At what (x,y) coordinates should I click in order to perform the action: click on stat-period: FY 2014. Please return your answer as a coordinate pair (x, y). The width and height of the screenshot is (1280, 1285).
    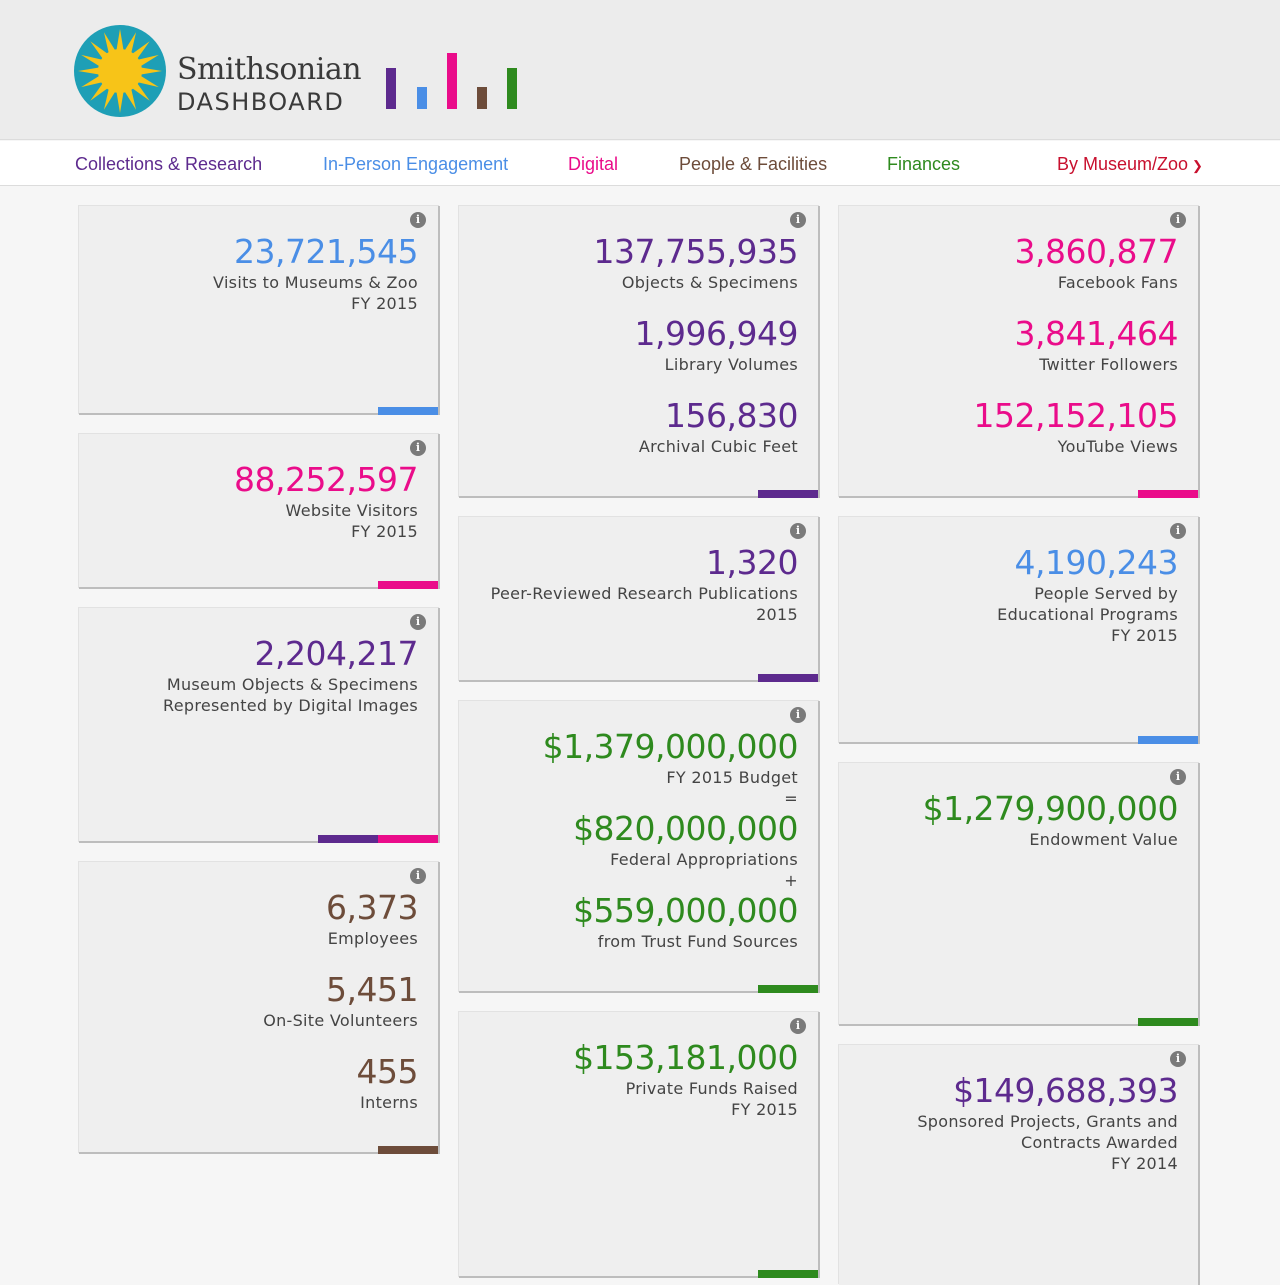
    Looking at the image, I should click on (1144, 1163).